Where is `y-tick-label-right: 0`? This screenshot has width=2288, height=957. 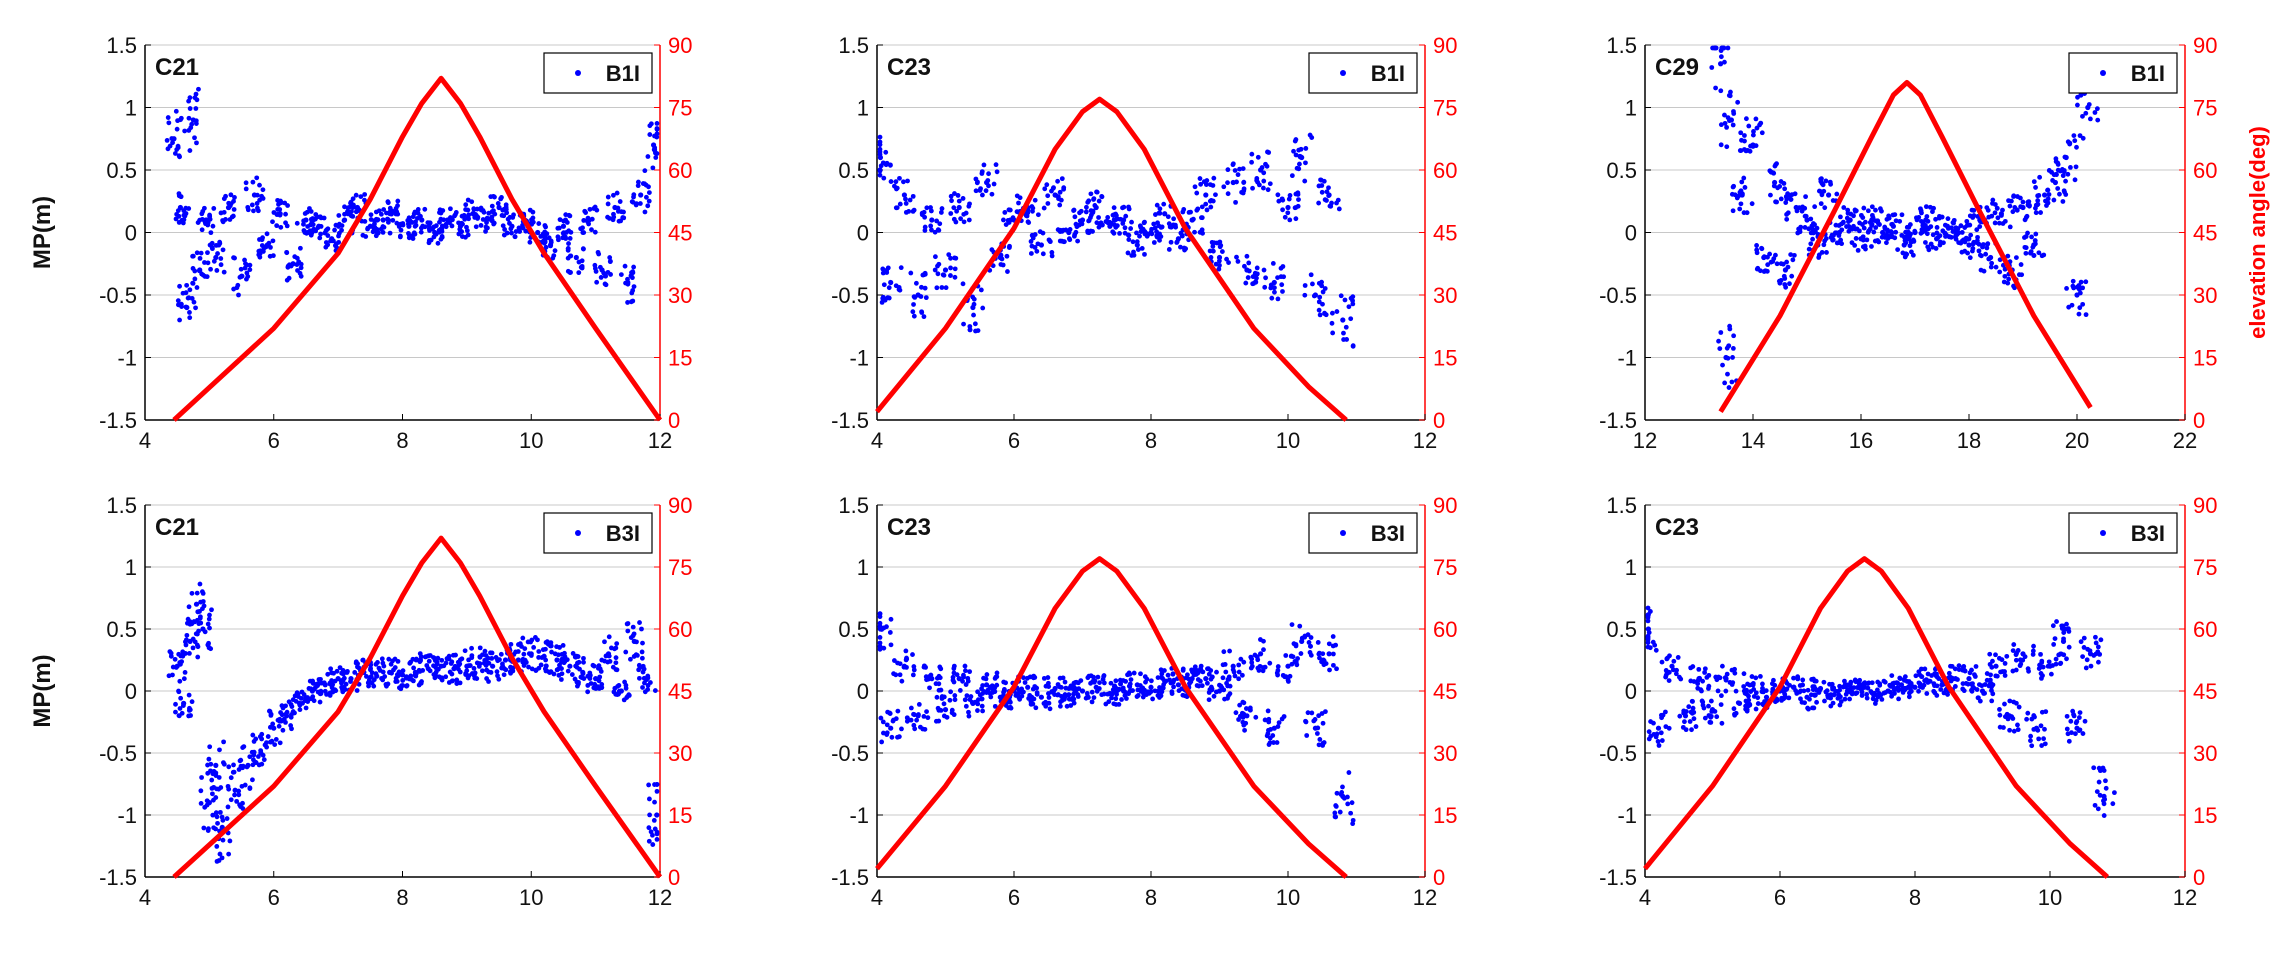 y-tick-label-right: 0 is located at coordinates (674, 420).